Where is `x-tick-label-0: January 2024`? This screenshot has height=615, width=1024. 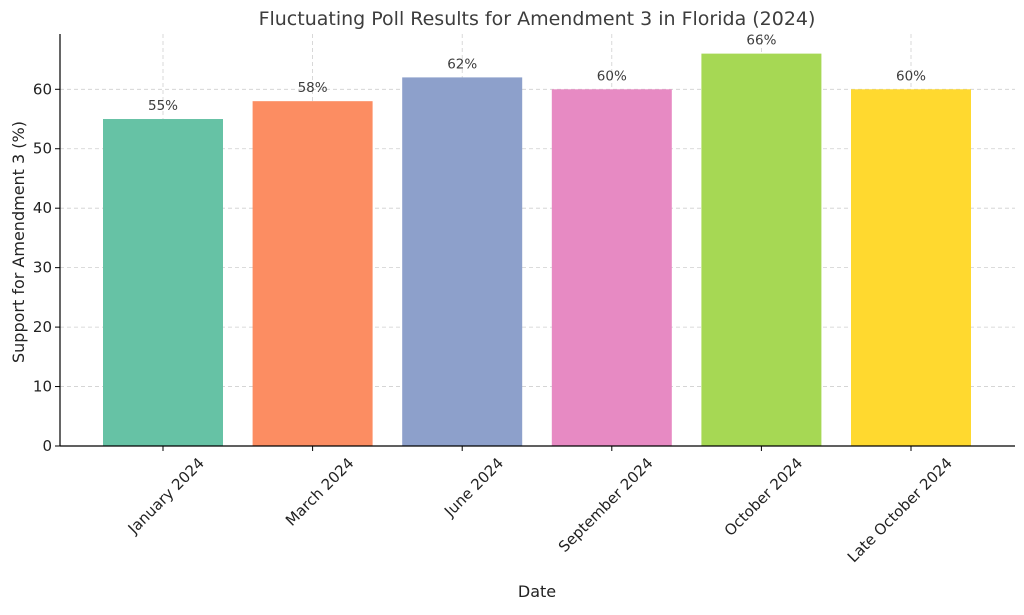 x-tick-label-0: January 2024 is located at coordinates (166, 496).